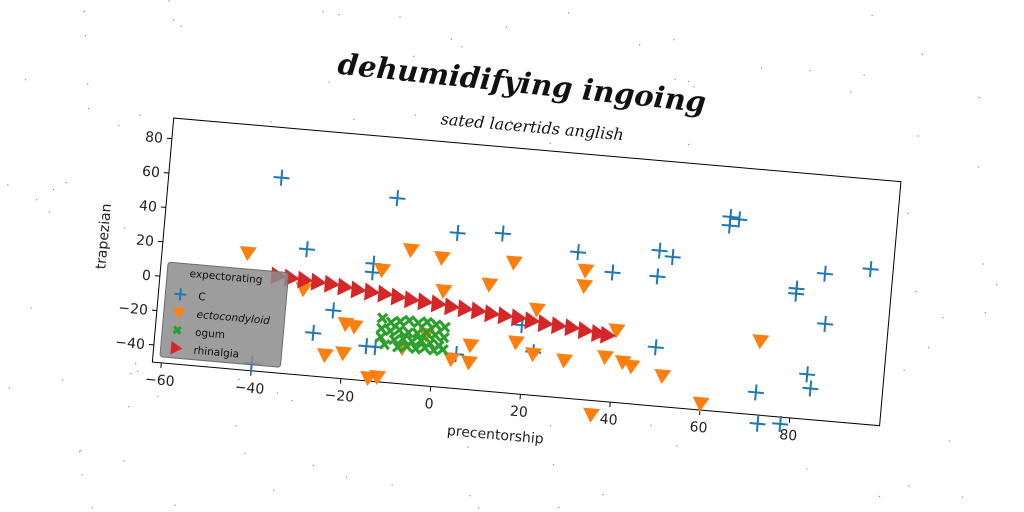  Describe the element at coordinates (608, 419) in the screenshot. I see `x-tick-label: 40` at that location.